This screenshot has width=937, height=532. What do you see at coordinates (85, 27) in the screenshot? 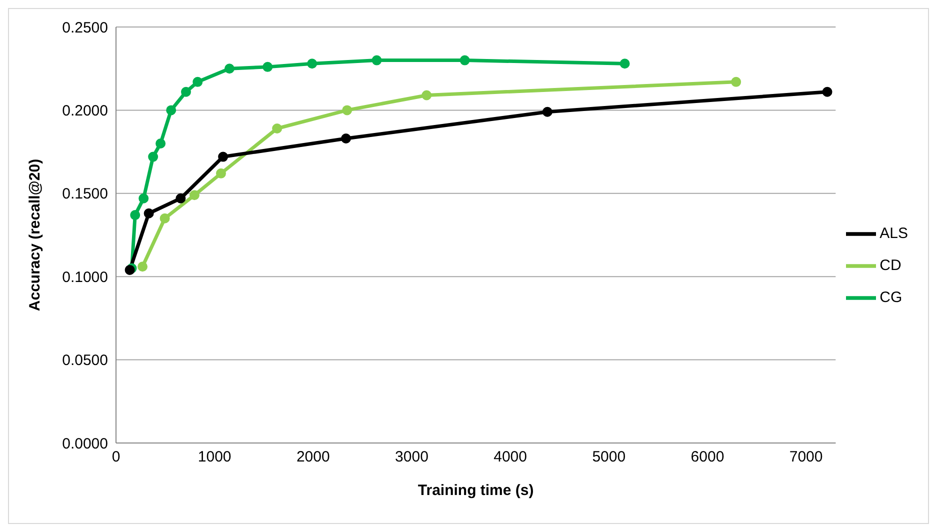
I see `y-tick-label: 0.2500` at bounding box center [85, 27].